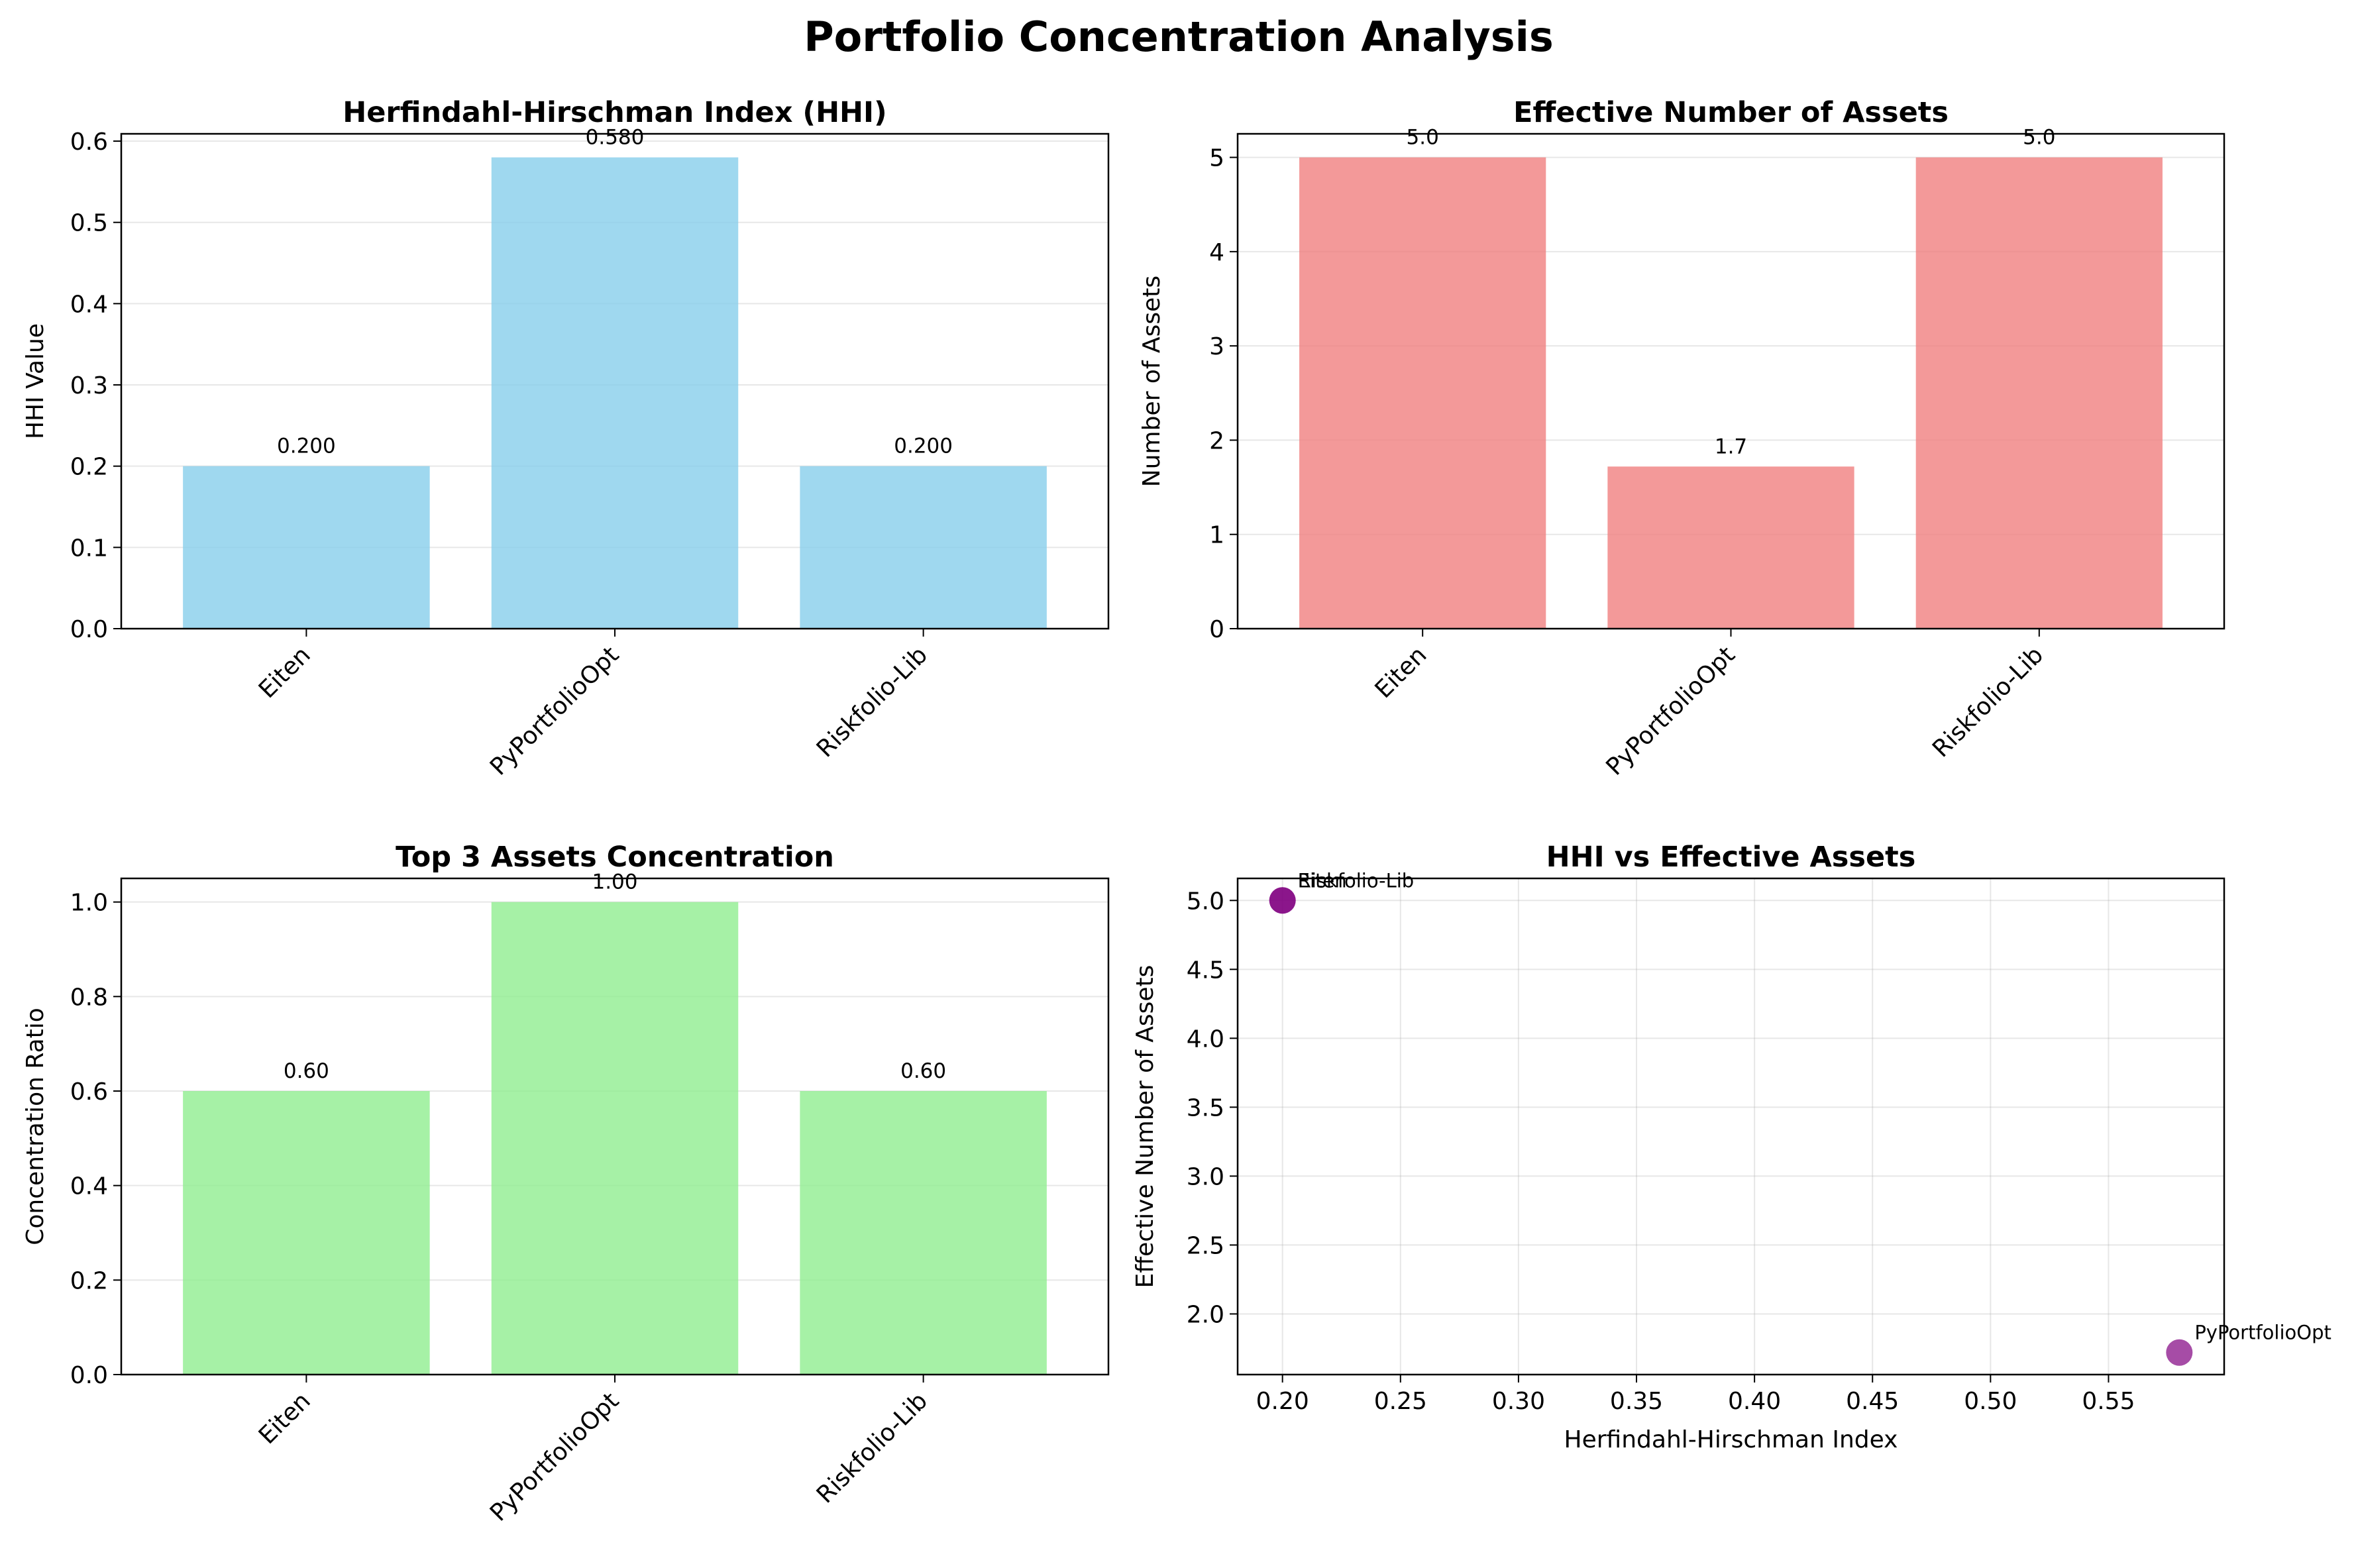 Image resolution: width=2358 pixels, height=1568 pixels. I want to click on scatter-point-pyportfolioopt, so click(2179, 1352).